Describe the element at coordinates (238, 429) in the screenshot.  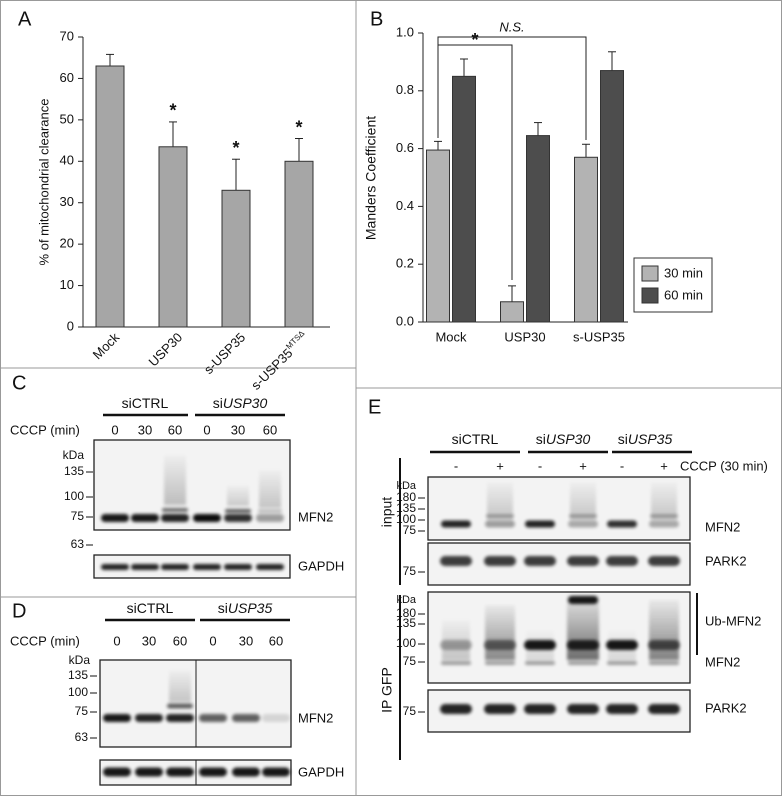
I see `lane-label: 30` at that location.